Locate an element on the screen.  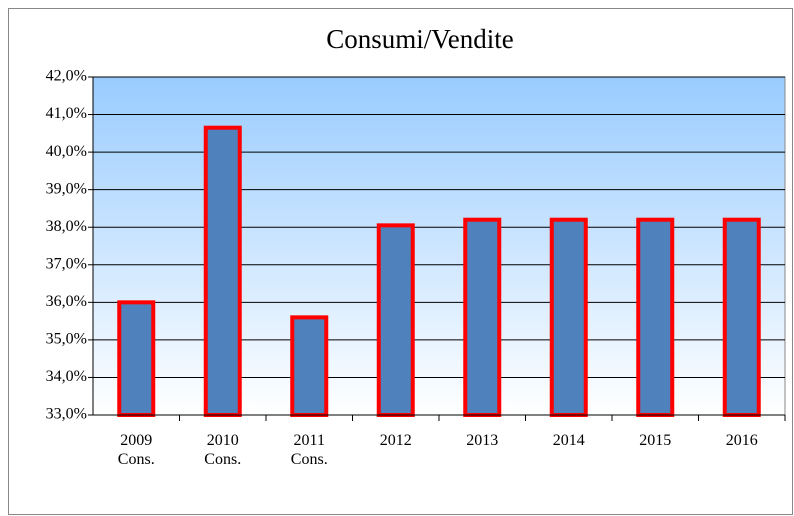
x-tick-label: 2013 is located at coordinates (482, 440).